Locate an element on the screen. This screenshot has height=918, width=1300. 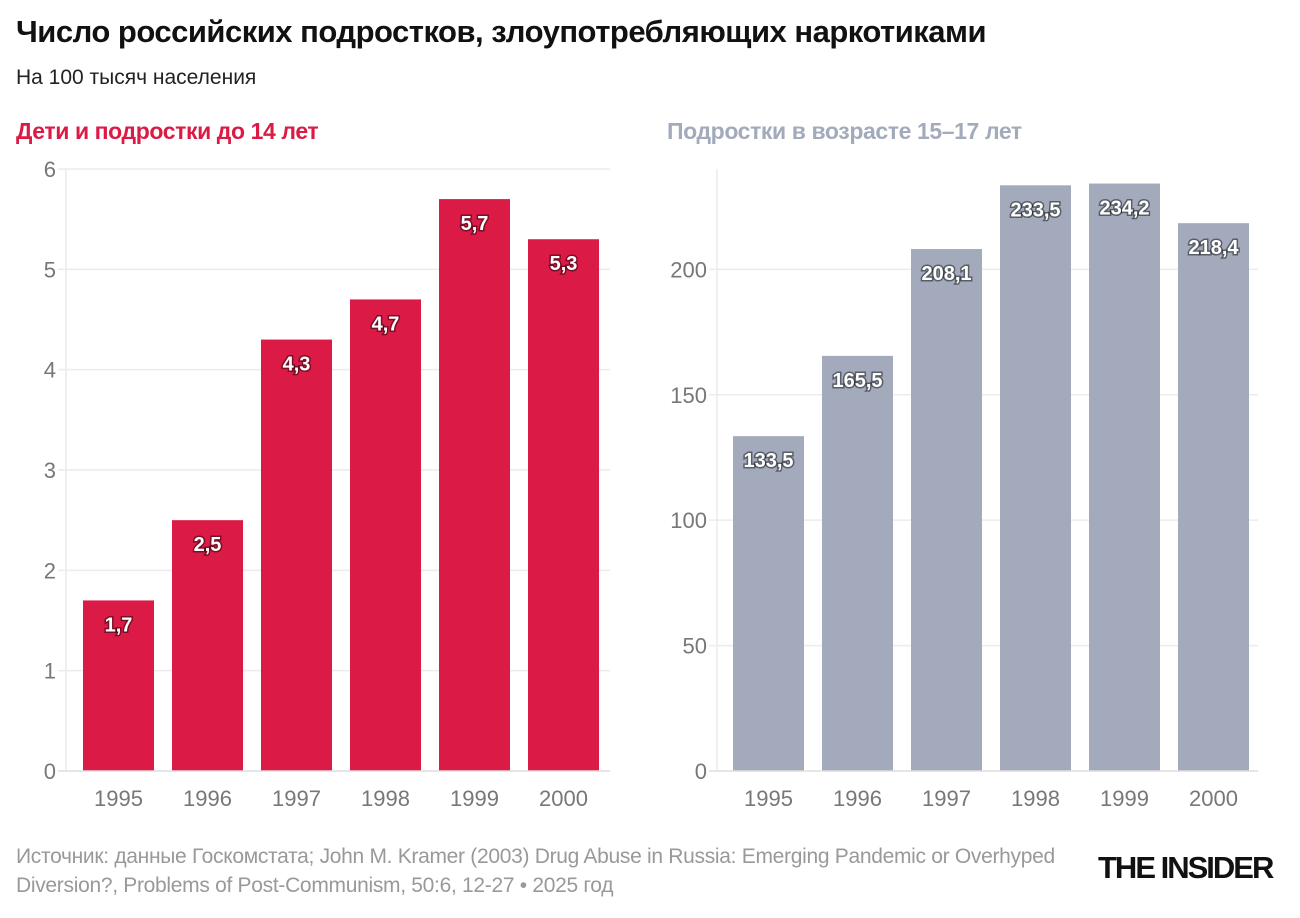
right-panel-title: Подростки в возрасте 15–17 лет is located at coordinates (844, 131).